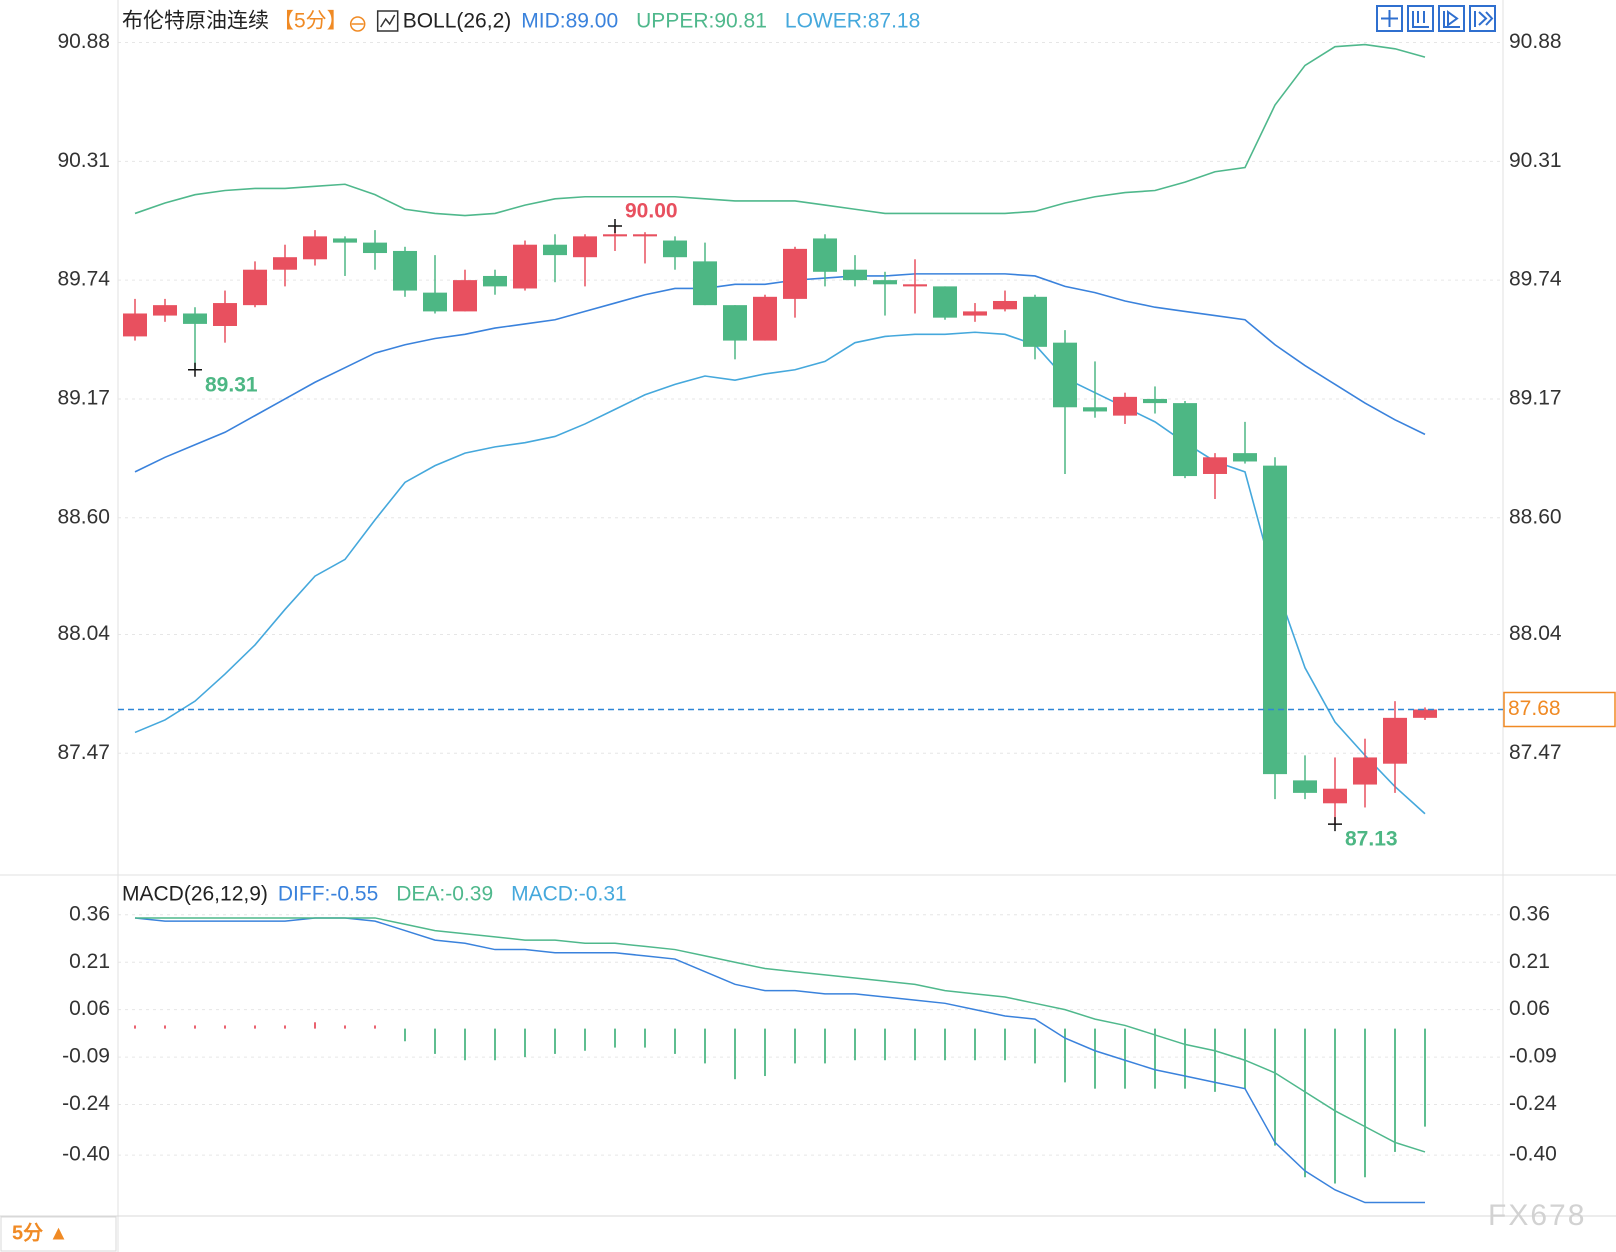  What do you see at coordinates (89, 913) in the screenshot?
I see `y-tick-label-left: 0.36` at bounding box center [89, 913].